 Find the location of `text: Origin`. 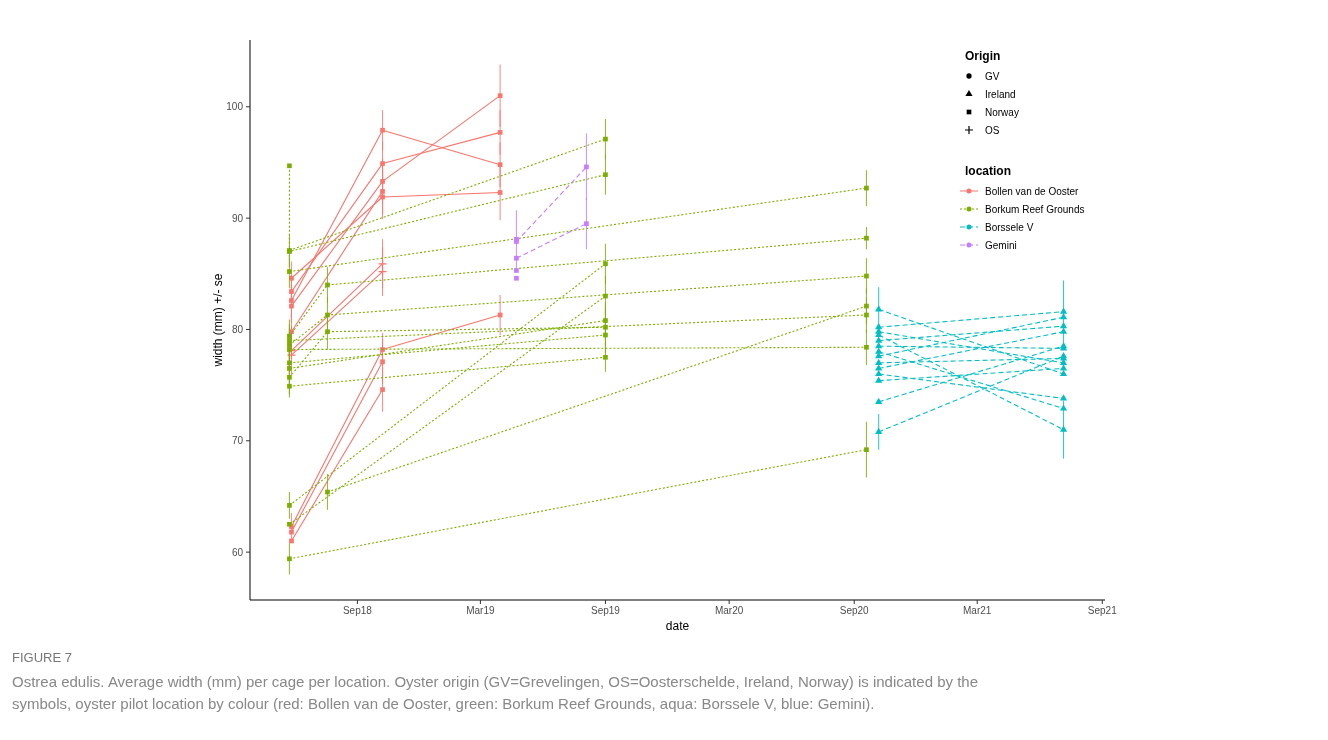

text: Origin is located at coordinates (983, 56).